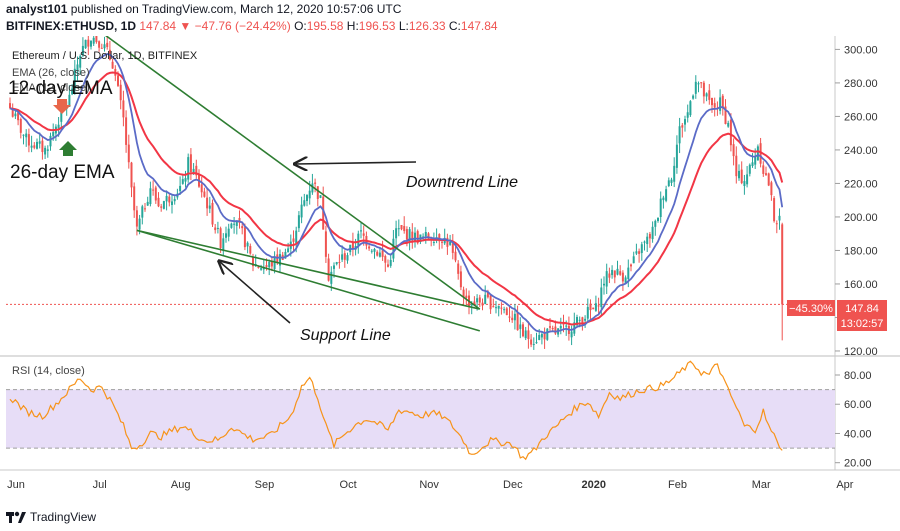 The width and height of the screenshot is (900, 531). I want to click on footer: TradingView, so click(51, 517).